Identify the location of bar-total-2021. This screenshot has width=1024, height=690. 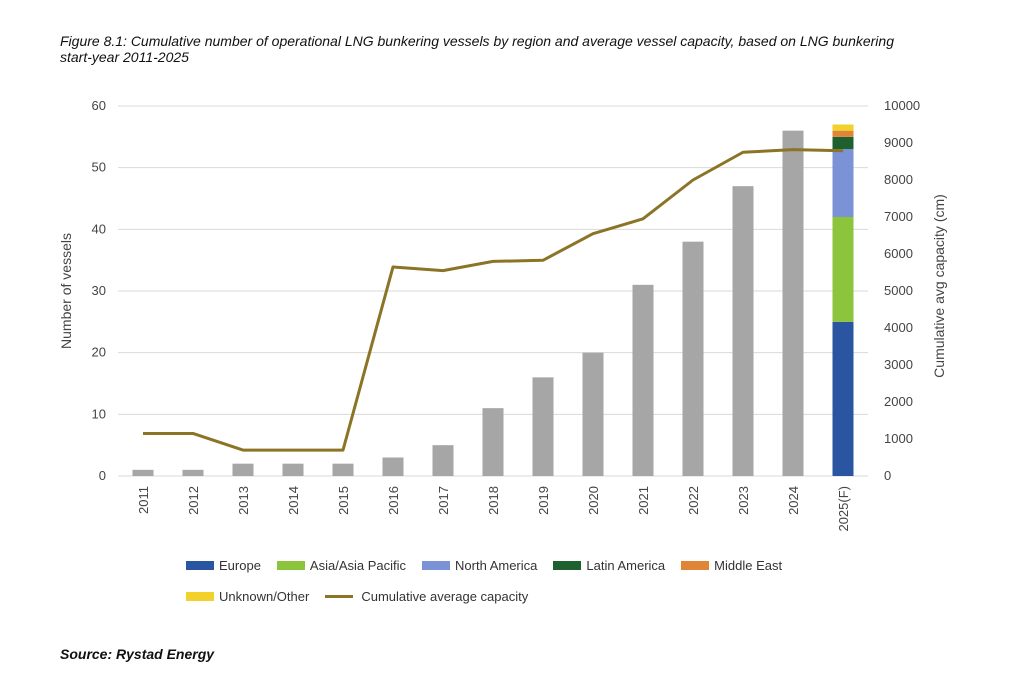
(643, 380).